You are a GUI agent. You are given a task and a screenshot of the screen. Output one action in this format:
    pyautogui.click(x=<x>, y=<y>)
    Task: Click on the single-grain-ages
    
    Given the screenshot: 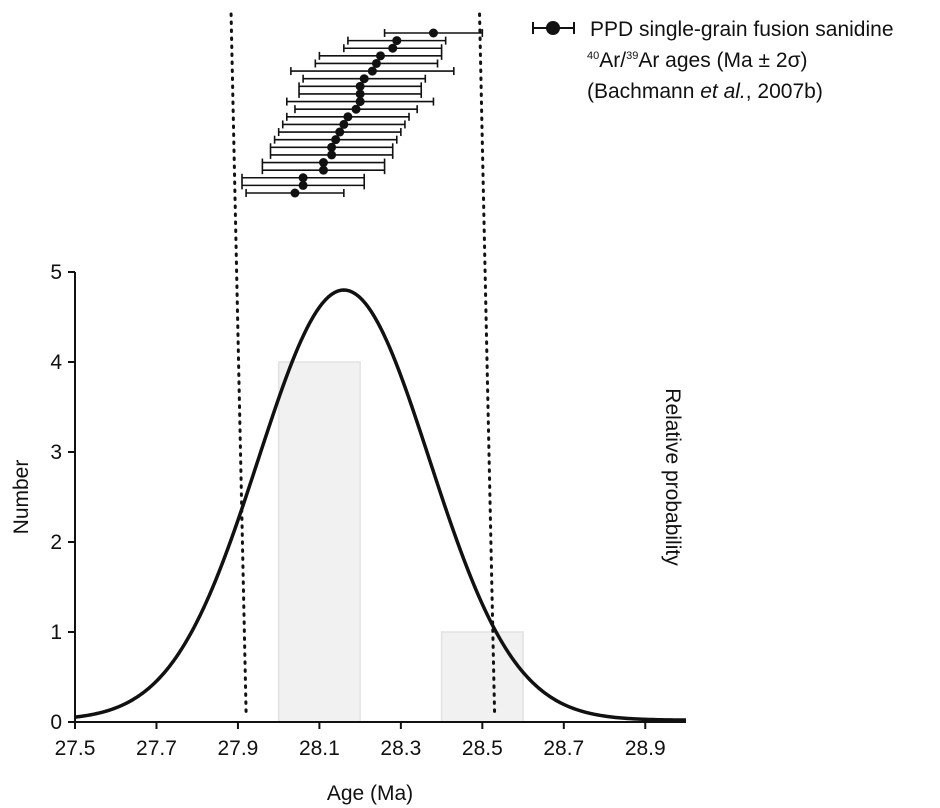 What is the action you would take?
    pyautogui.click(x=362, y=113)
    